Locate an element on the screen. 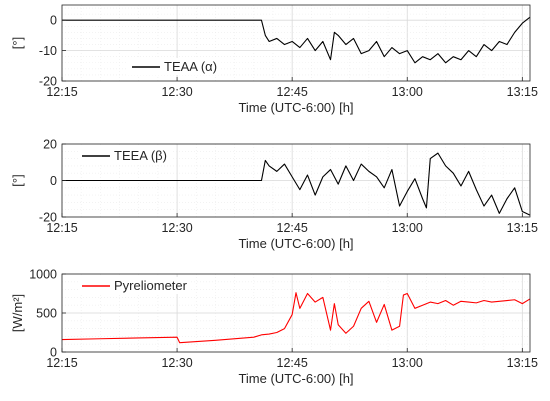 This screenshot has width=550, height=401. panel-beta-legend: TEEA (β) is located at coordinates (124, 155).